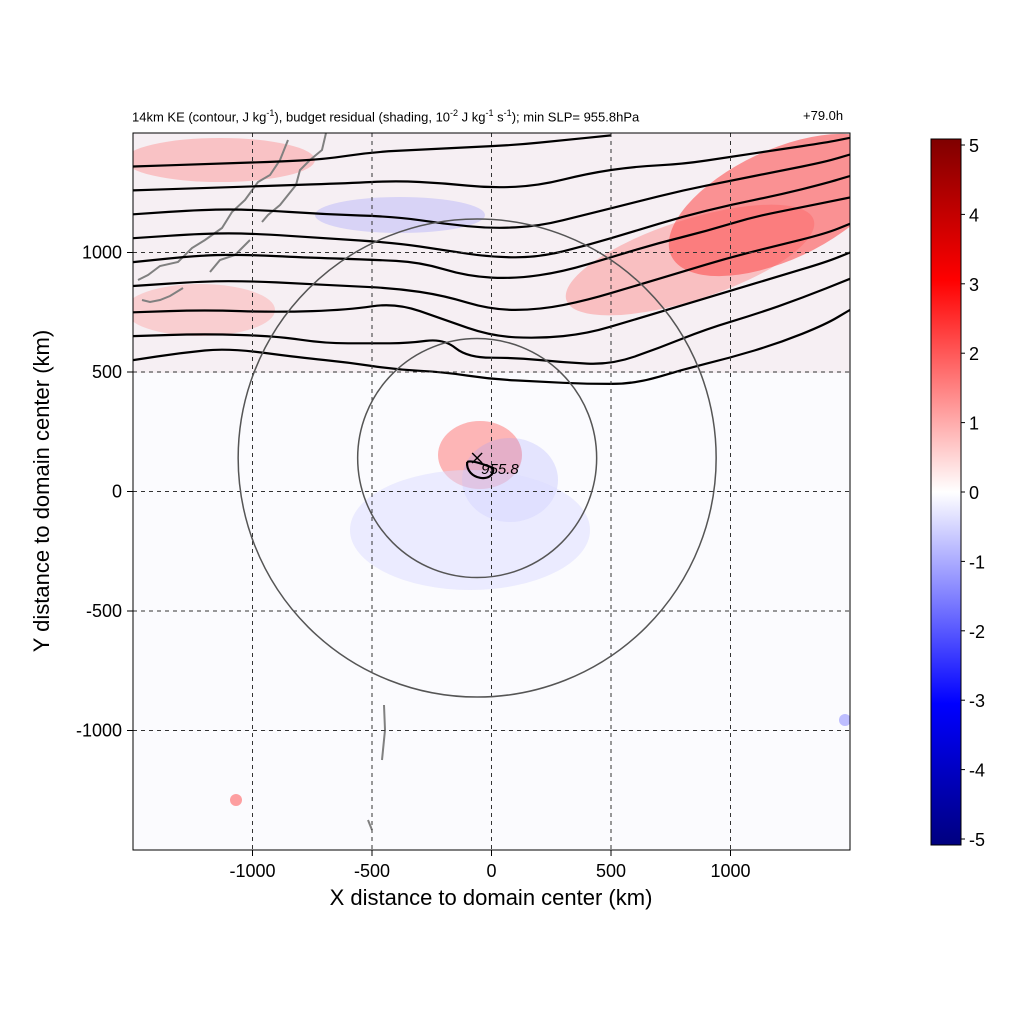 Image resolution: width=1024 pixels, height=1024 pixels. Describe the element at coordinates (117, 492) in the screenshot. I see `y-tick-label: 0` at that location.